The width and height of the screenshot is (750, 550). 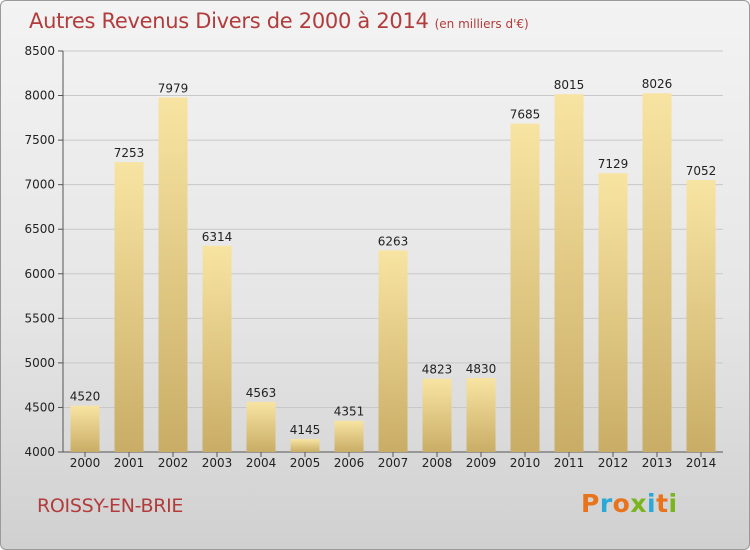 I want to click on data-label: 8026, so click(x=657, y=84).